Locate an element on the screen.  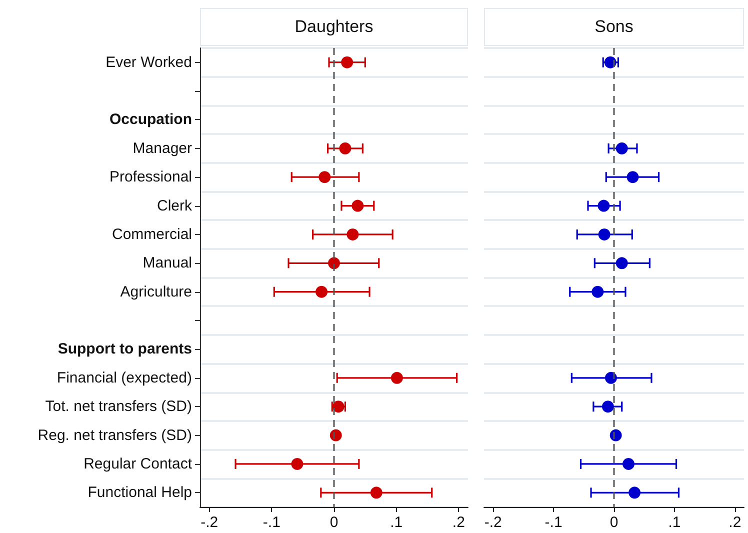
y-tick-label: Commercial is located at coordinates (152, 234).